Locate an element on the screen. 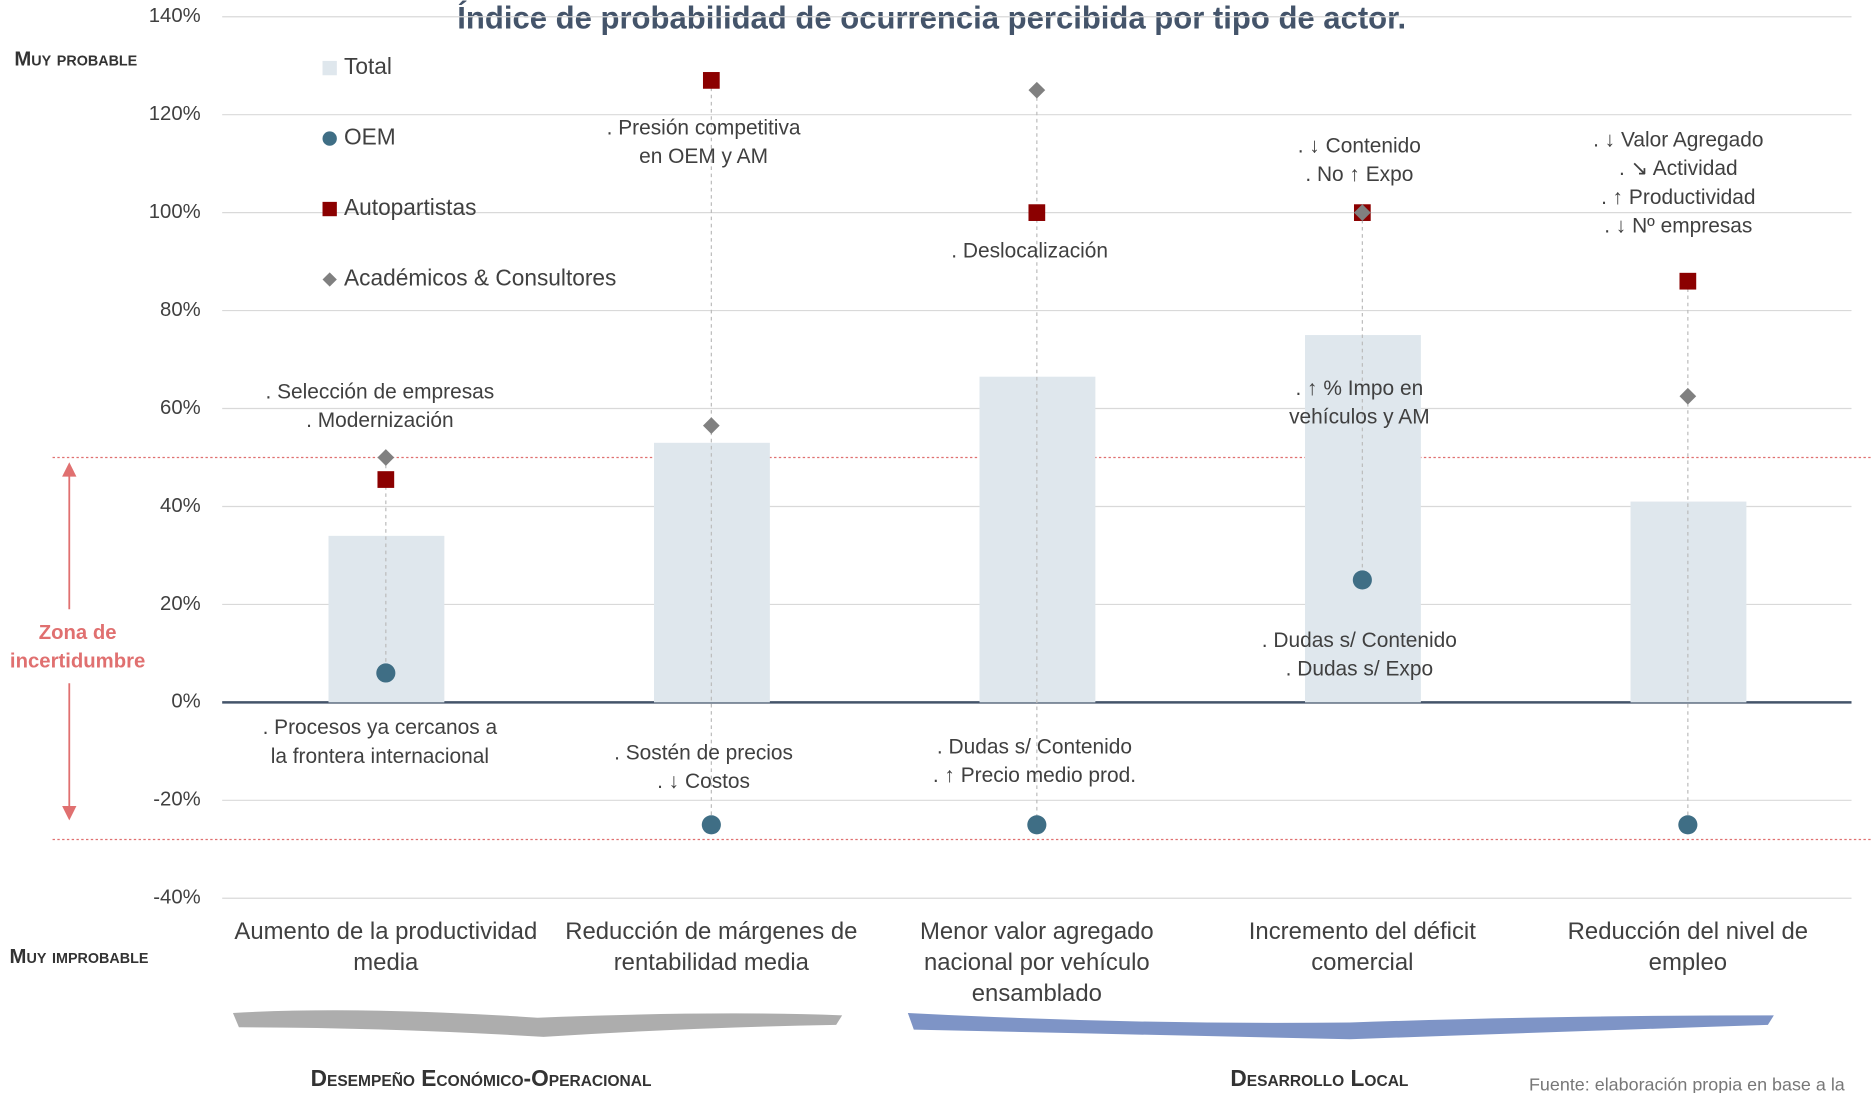 This screenshot has width=1873, height=1093. group-label: Desempeño Económico-Operacional is located at coordinates (481, 1079).